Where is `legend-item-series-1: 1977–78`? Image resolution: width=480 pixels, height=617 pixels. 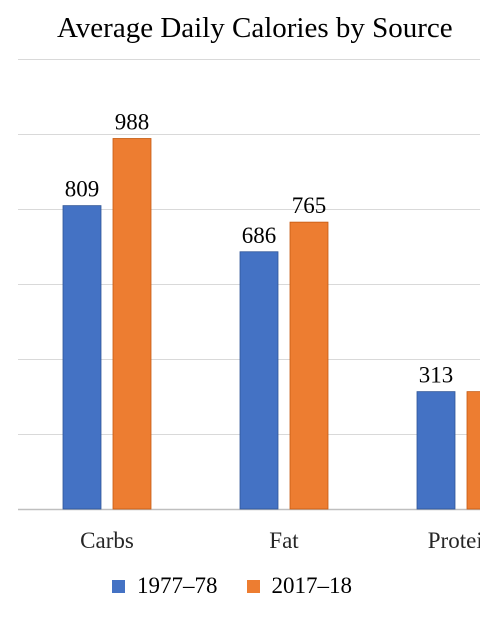
legend-item-series-1: 1977–78 is located at coordinates (165, 586).